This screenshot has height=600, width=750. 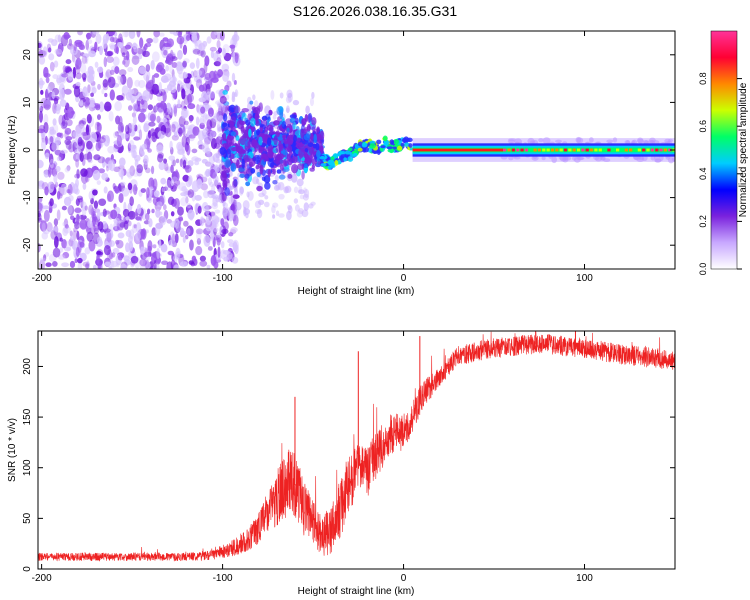 I want to click on colorbar-label: Normalized spectral amplitude, so click(x=743, y=149).